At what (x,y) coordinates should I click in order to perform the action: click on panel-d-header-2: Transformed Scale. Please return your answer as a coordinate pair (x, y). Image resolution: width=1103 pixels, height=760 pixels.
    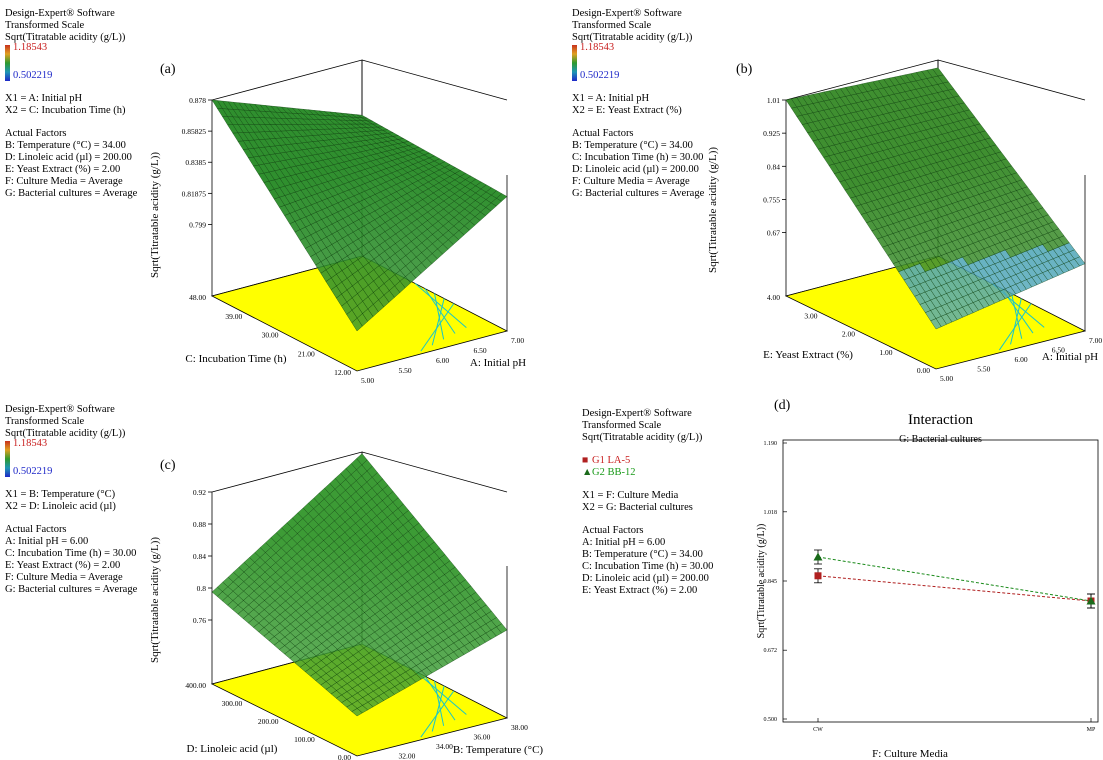
    Looking at the image, I should click on (622, 425).